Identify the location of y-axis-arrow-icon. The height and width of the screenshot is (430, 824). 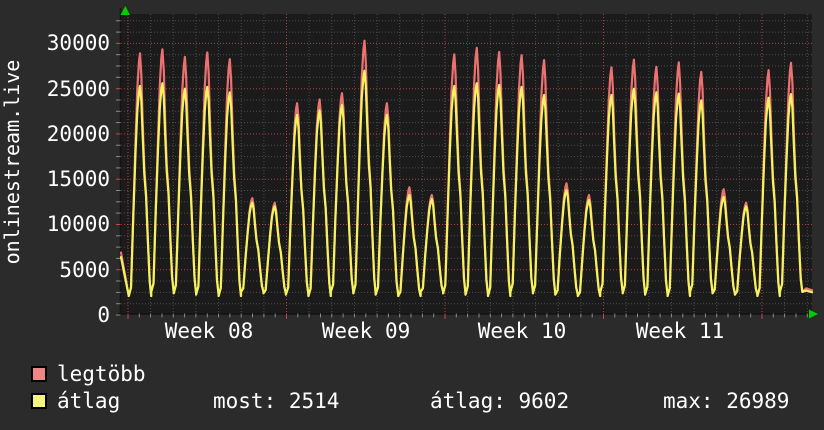
(125, 10).